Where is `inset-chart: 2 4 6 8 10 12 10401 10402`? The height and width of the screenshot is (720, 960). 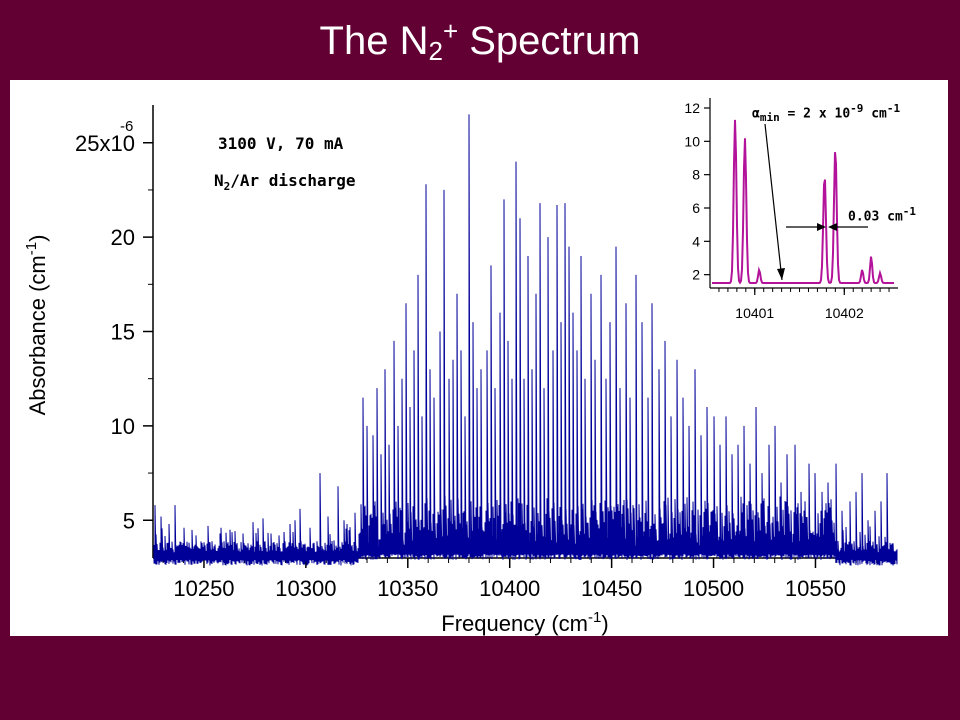
inset-chart: 2 4 6 8 10 12 10401 10402 is located at coordinates (791, 209).